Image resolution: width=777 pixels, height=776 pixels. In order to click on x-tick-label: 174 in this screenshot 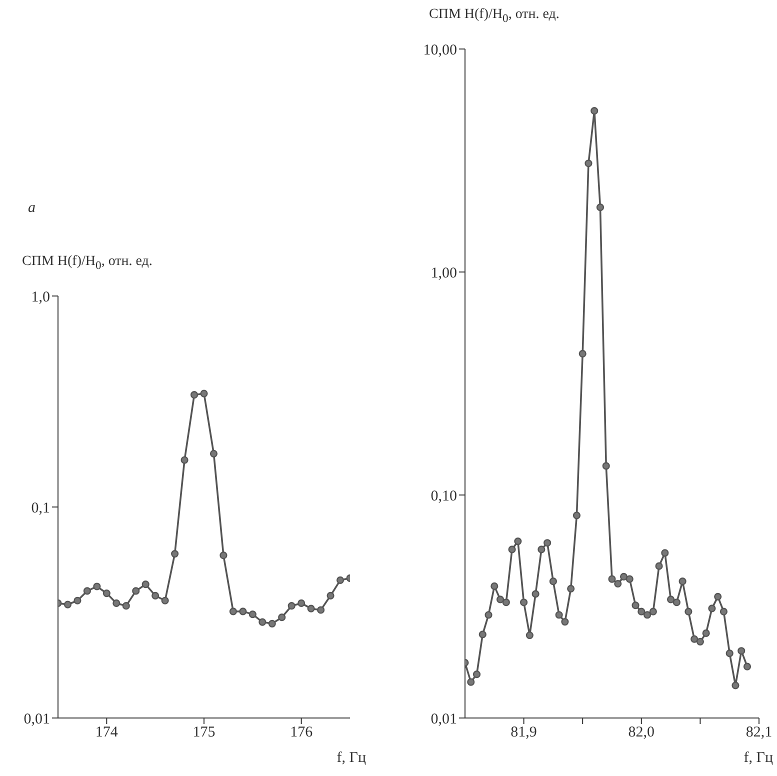, I will do `click(106, 732)`.